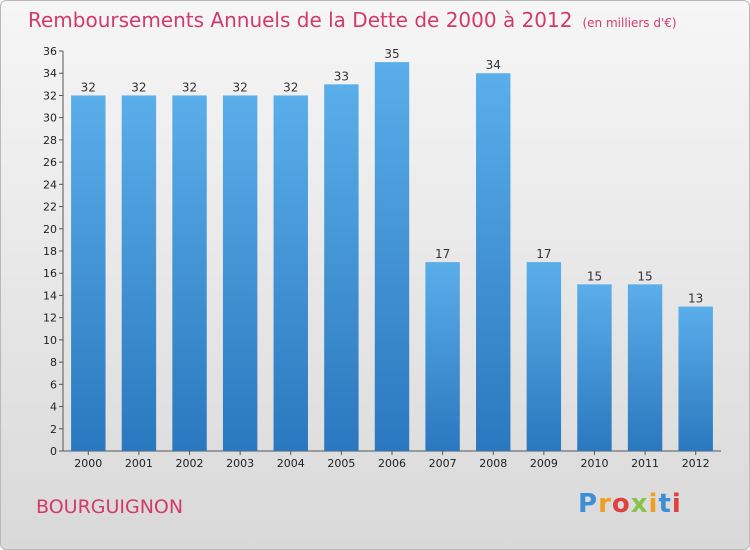  Describe the element at coordinates (644, 276) in the screenshot. I see `value-label-2011: 15` at that location.